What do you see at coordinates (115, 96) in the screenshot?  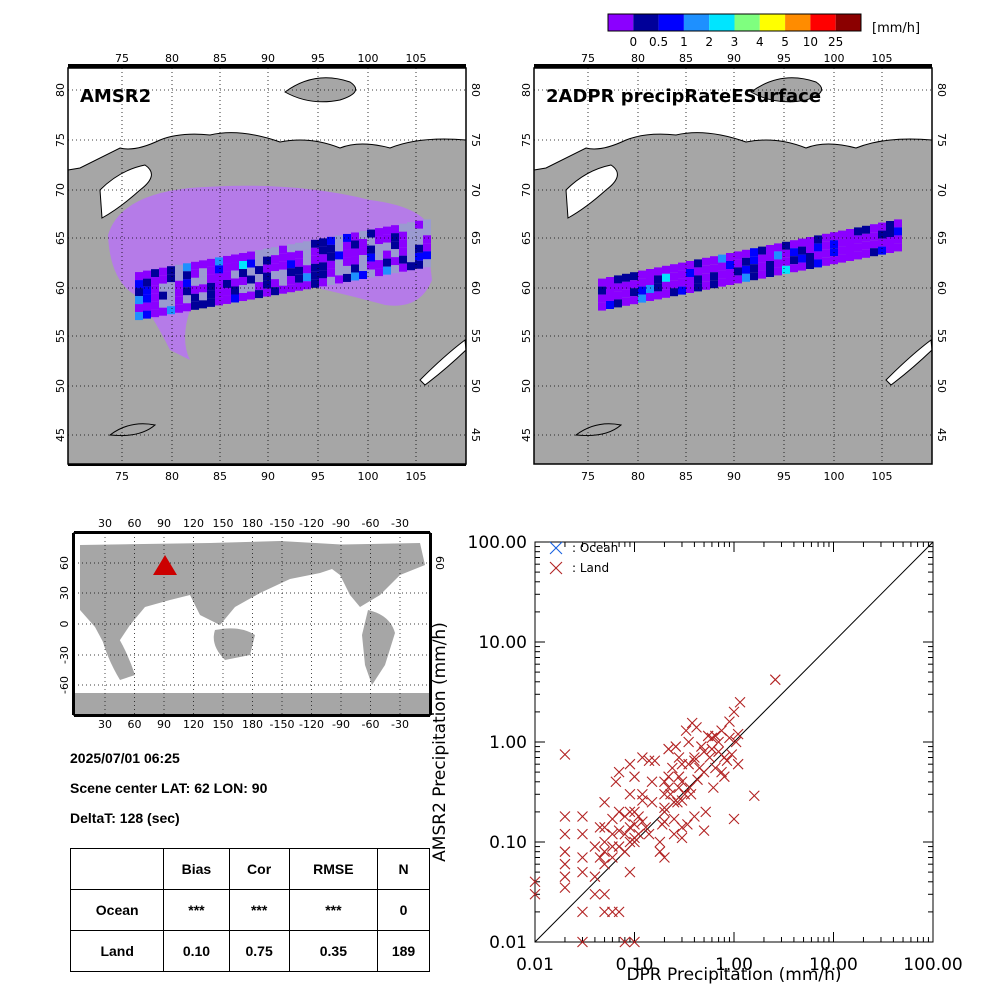 I see `map-title: AMSR2` at bounding box center [115, 96].